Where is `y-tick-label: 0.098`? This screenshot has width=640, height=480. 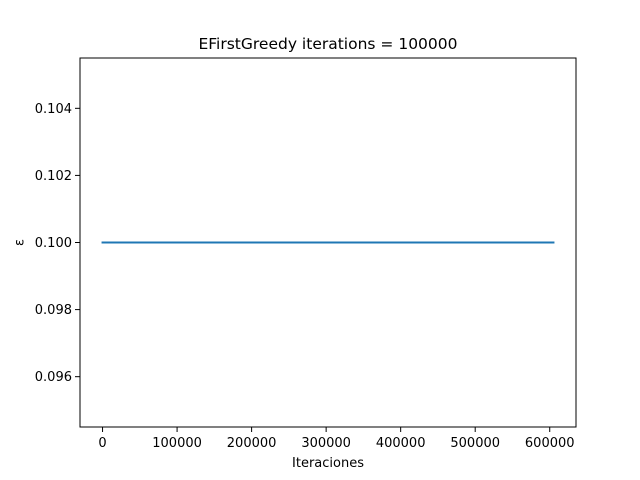 y-tick-label: 0.098 is located at coordinates (53, 310).